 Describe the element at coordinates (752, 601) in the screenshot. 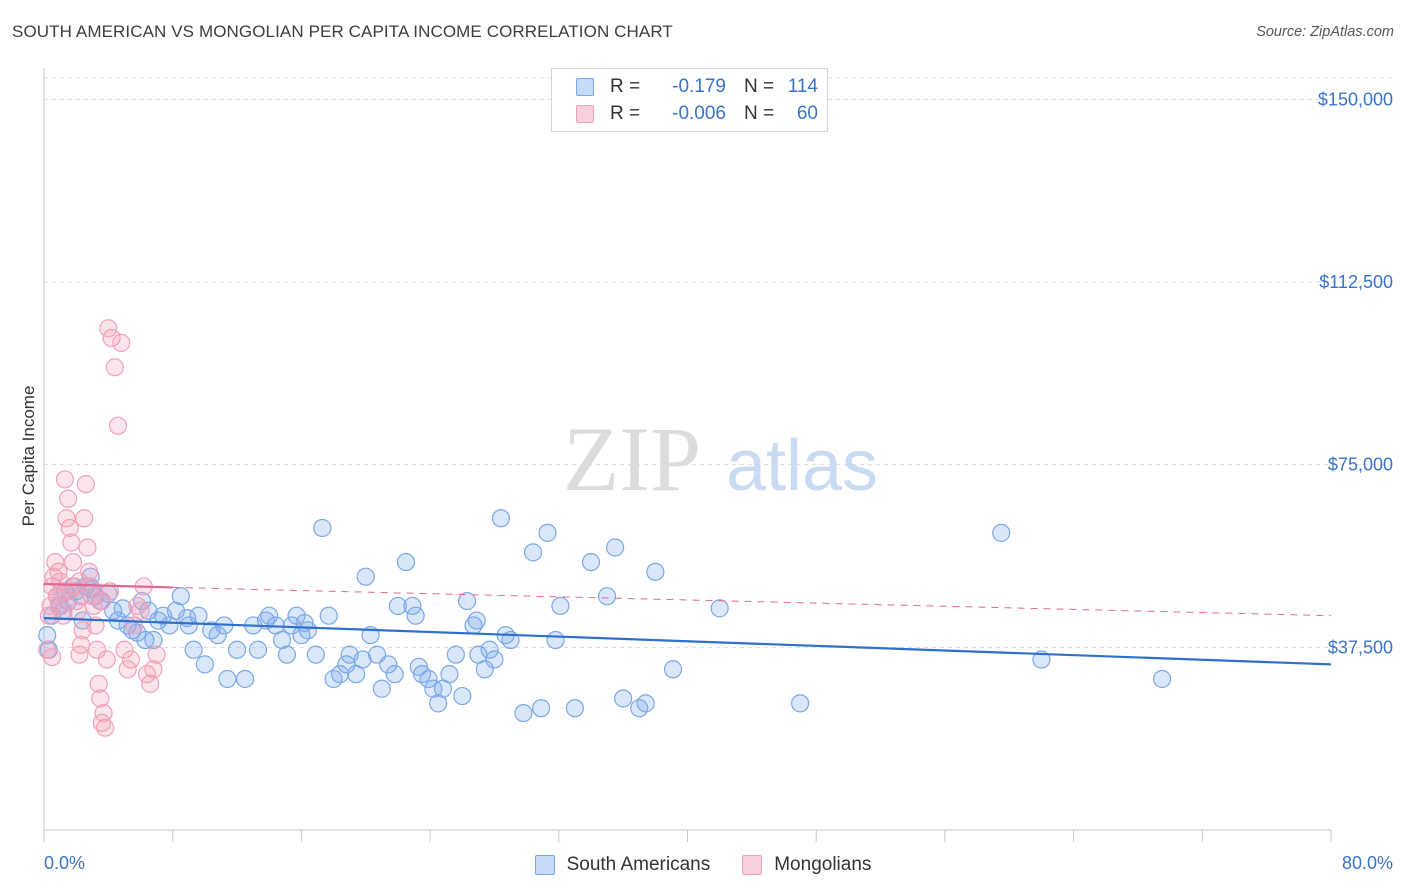

I see `trend-line-mongolians-extension` at that location.